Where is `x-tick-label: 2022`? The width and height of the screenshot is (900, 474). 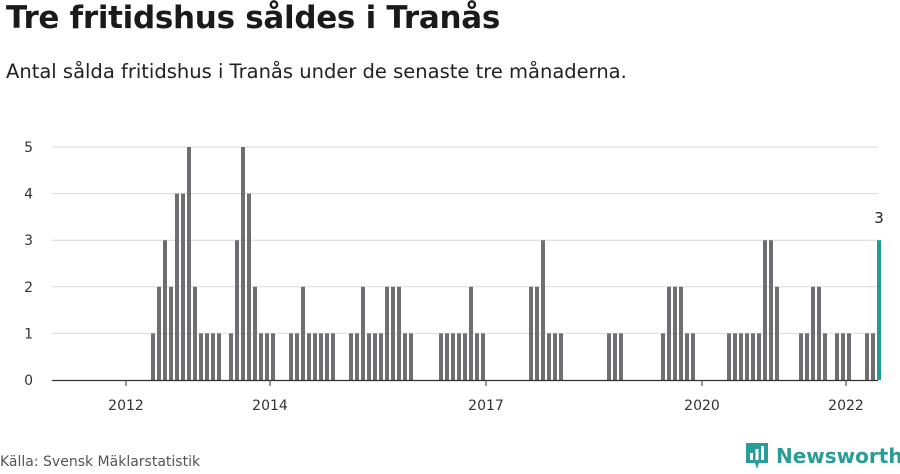
x-tick-label: 2022 is located at coordinates (846, 406).